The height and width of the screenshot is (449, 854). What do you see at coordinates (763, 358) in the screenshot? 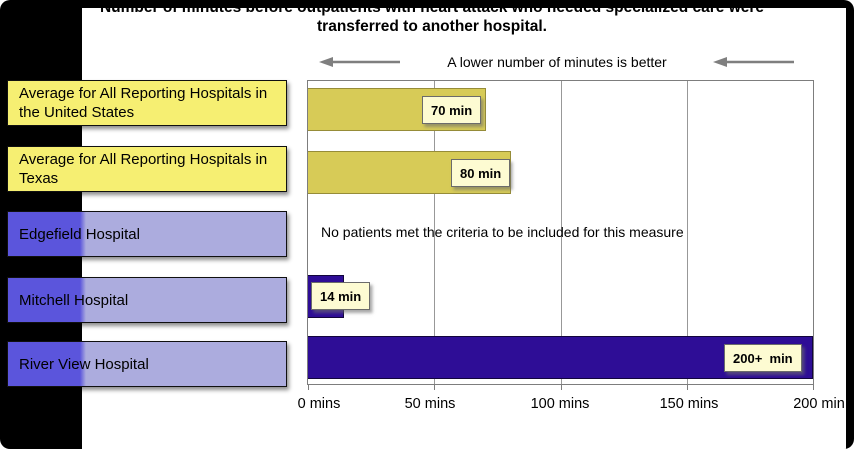
I see `value-label-river-view-hospital: 200+ min` at bounding box center [763, 358].